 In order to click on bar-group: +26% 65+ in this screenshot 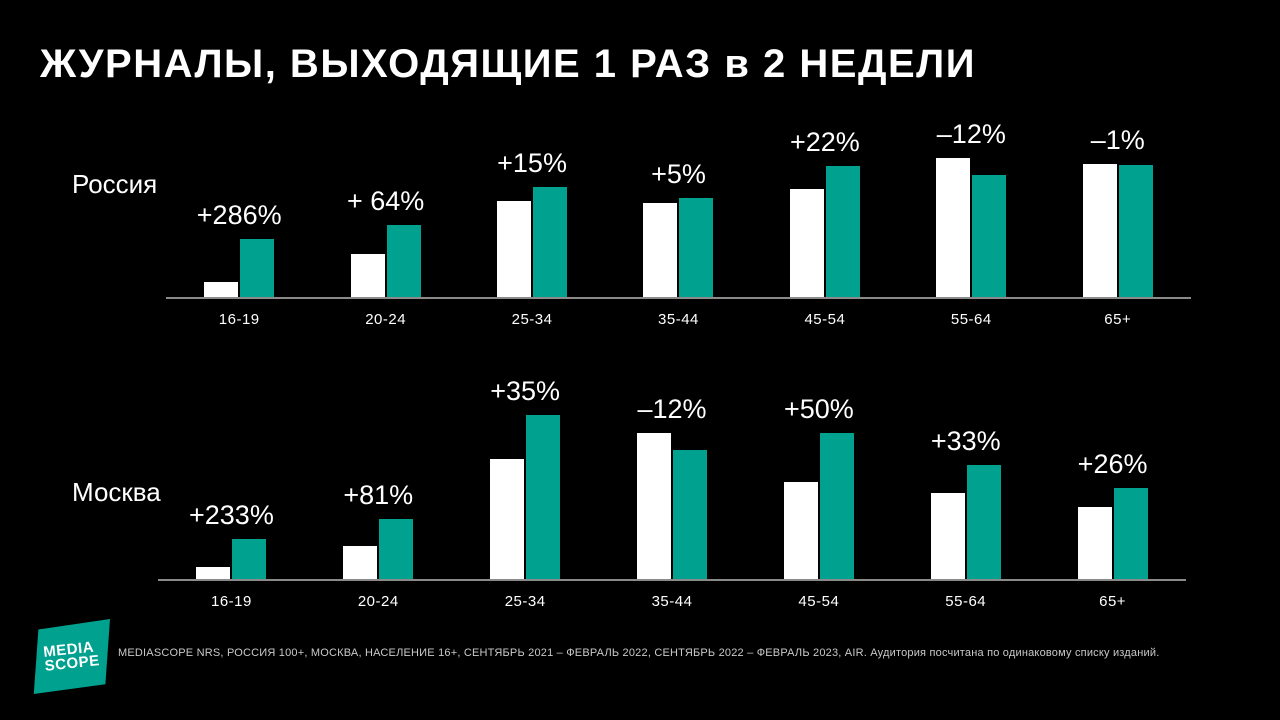, I will do `click(1112, 499)`.